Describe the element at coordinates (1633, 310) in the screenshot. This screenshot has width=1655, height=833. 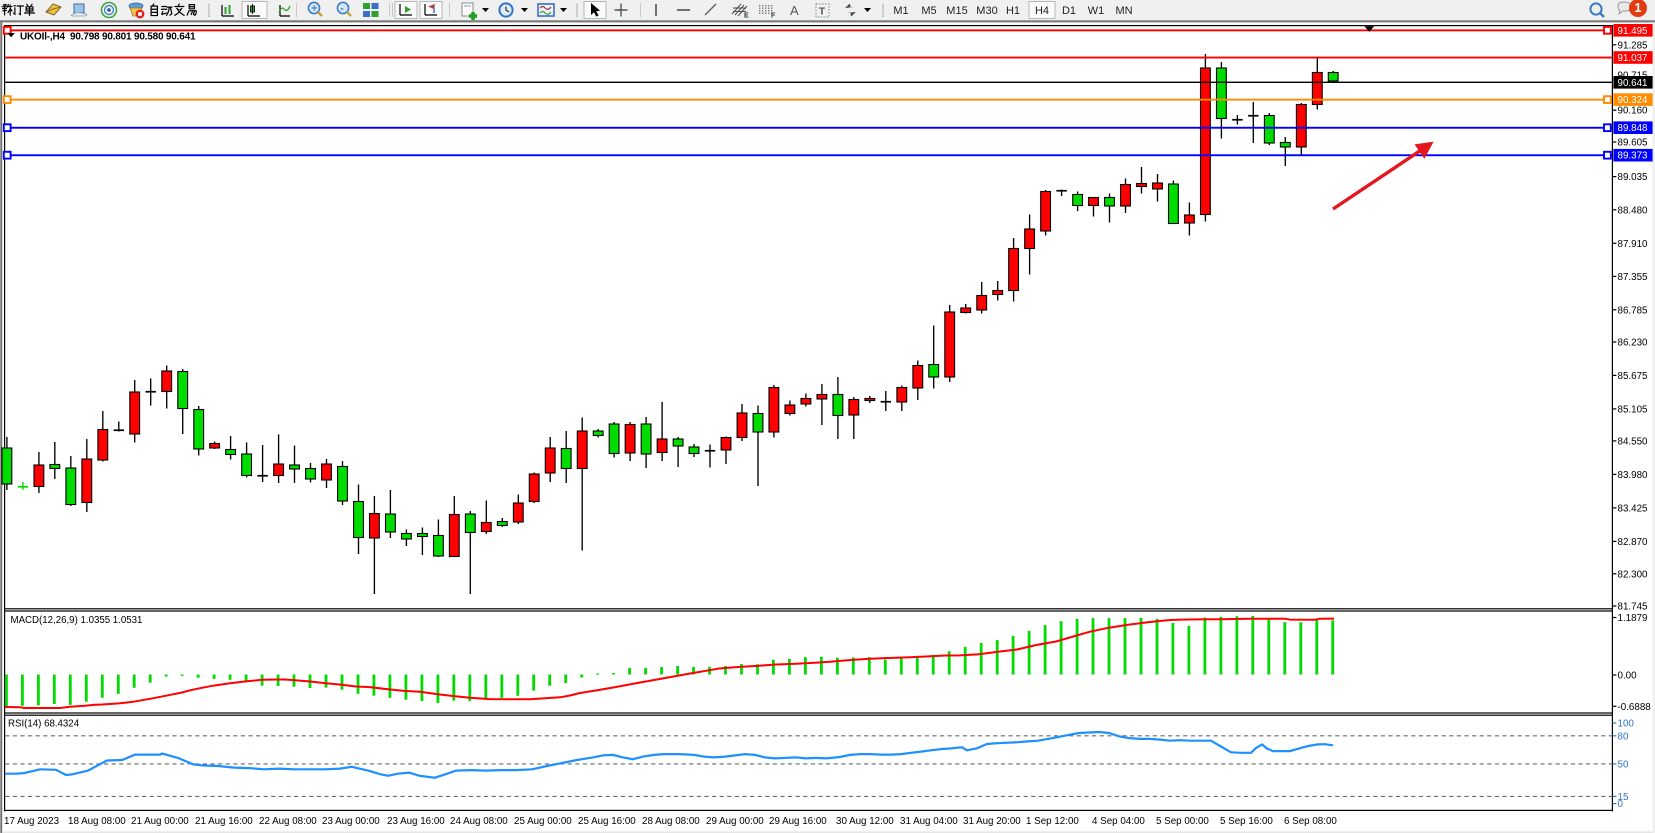
I see `svg-text: 86.785` at that location.